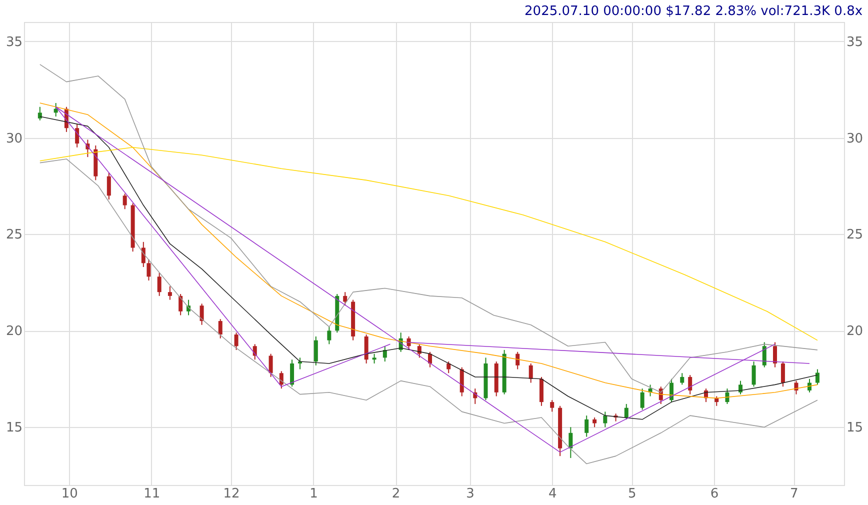 The image size is (868, 505). What do you see at coordinates (794, 494) in the screenshot?
I see `x-tick-label: 7` at bounding box center [794, 494].